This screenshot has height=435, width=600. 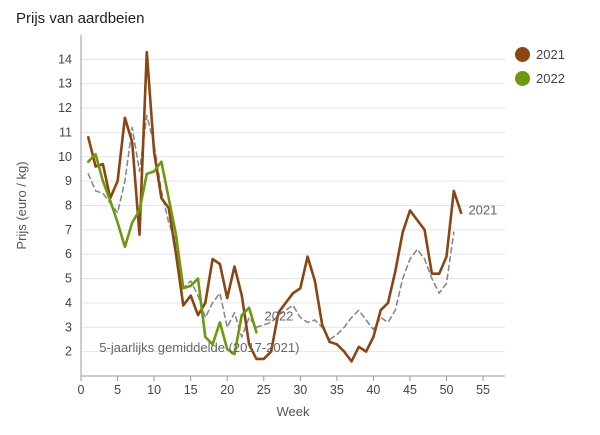 I want to click on annotation-0: 2021, so click(x=482, y=209).